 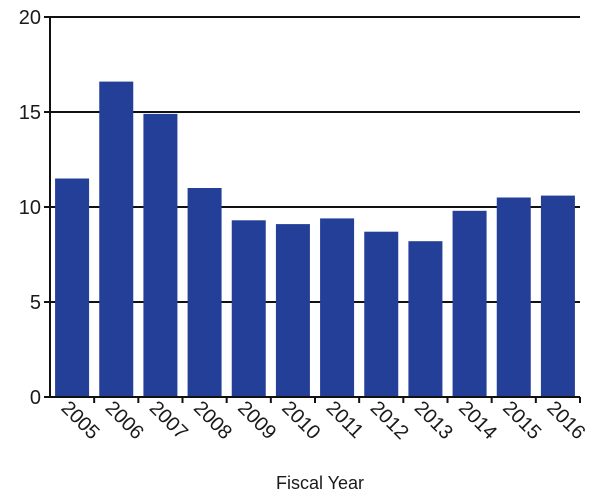 I want to click on bar-2009, so click(x=248, y=308).